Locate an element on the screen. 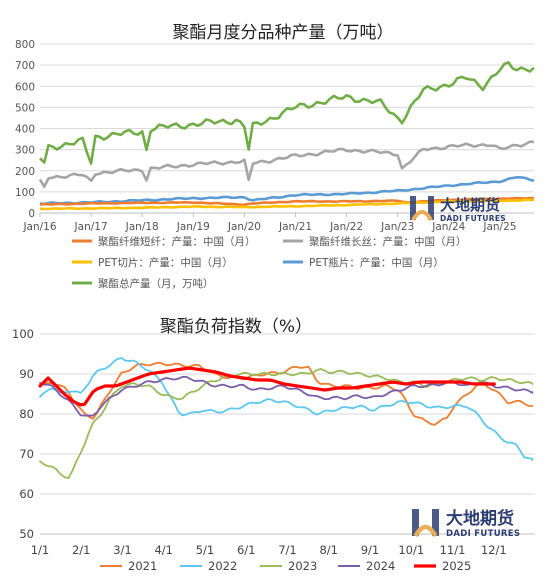 The width and height of the screenshot is (550, 587). legend-pet-bottle: PET瓶片：产量：中国（月） is located at coordinates (376, 262).